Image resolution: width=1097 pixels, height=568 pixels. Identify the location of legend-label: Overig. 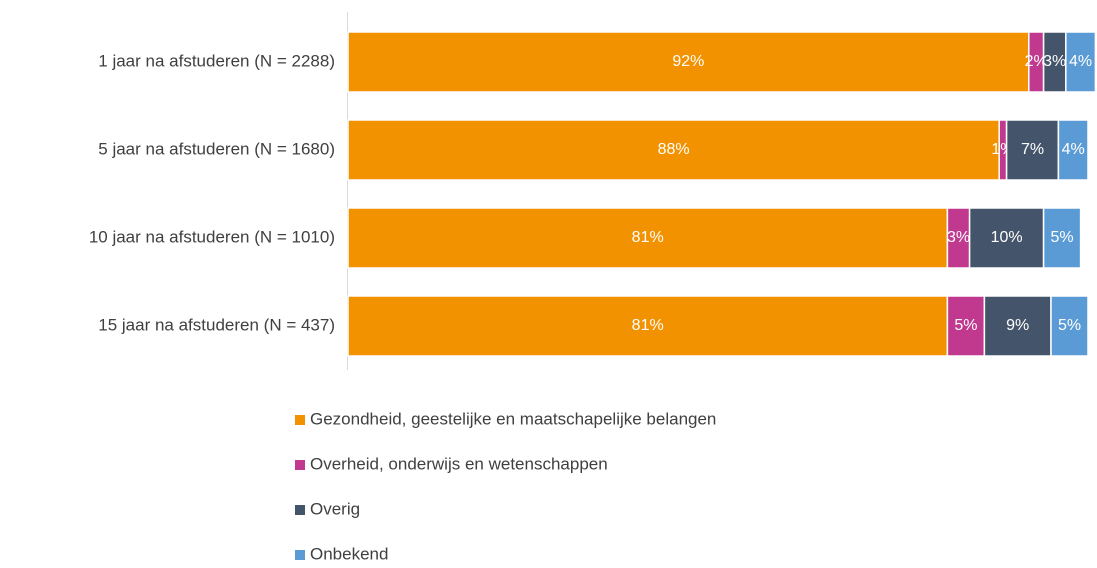
(335, 508).